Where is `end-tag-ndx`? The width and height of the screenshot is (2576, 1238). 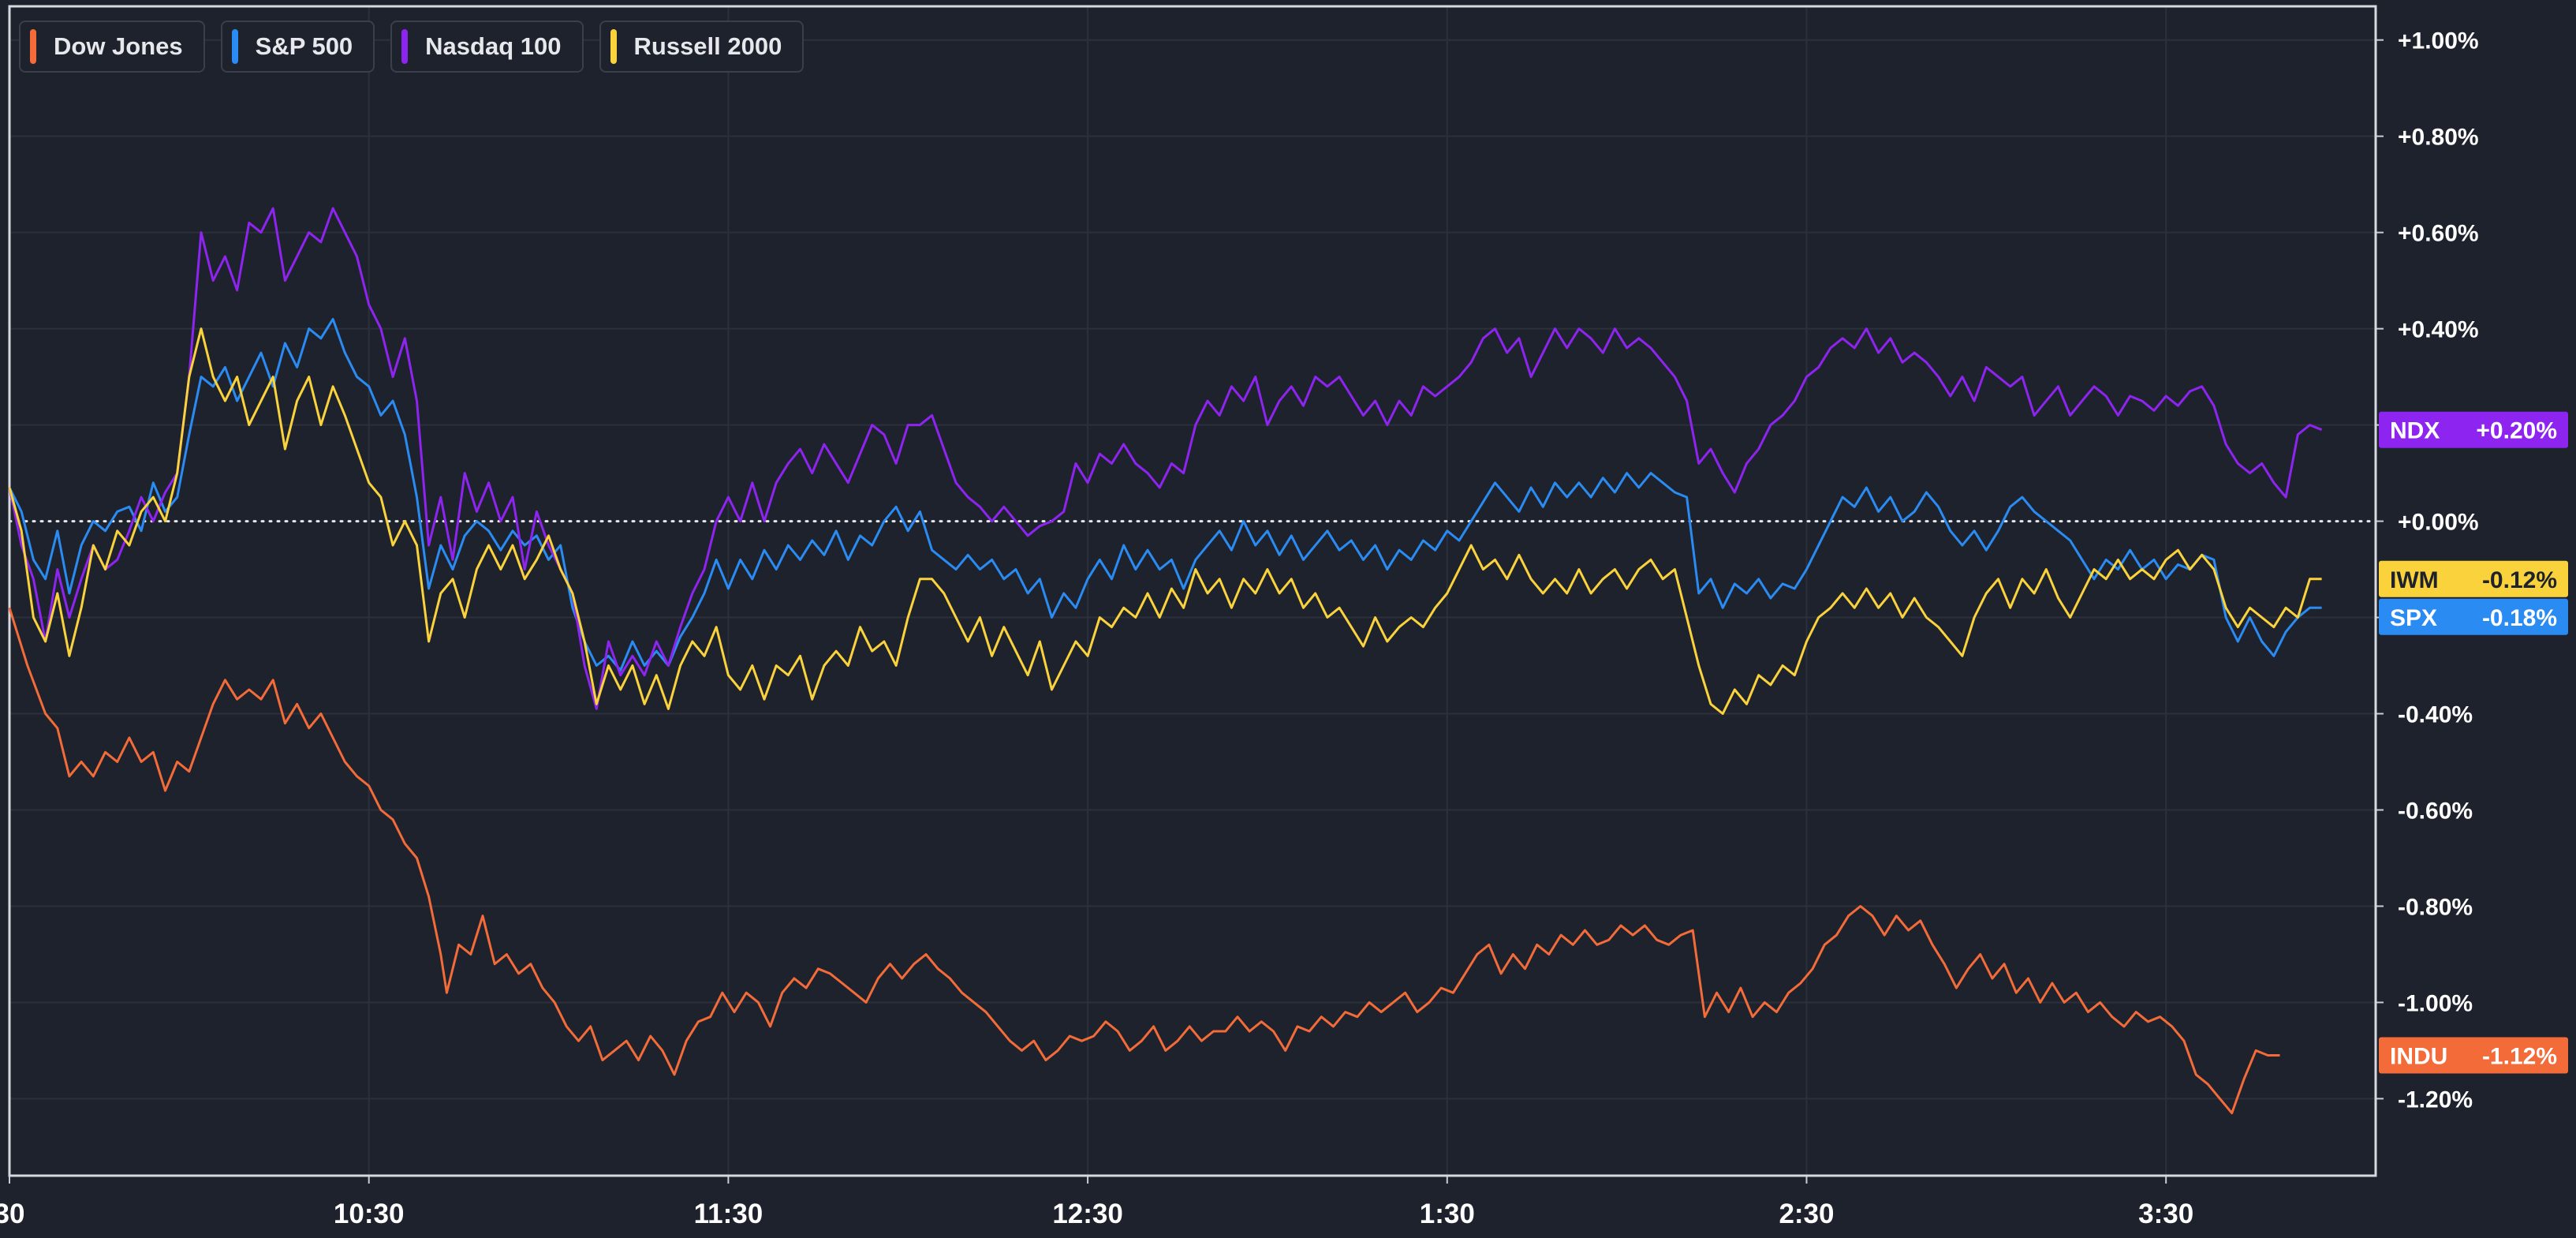 end-tag-ndx is located at coordinates (2473, 429).